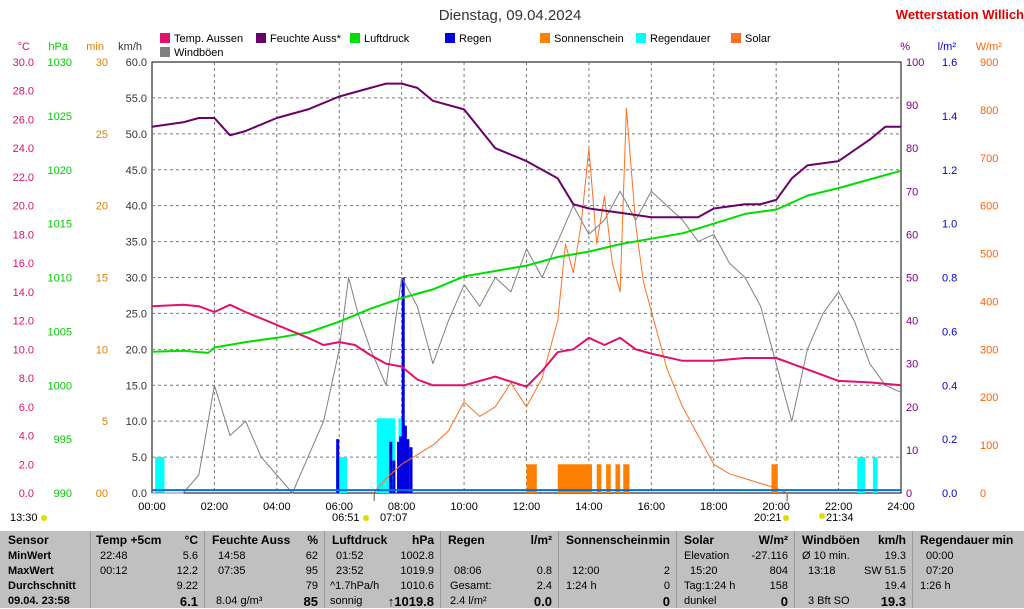 The height and width of the screenshot is (609, 1024). I want to click on temp-min-value: 5.6, so click(190, 556).